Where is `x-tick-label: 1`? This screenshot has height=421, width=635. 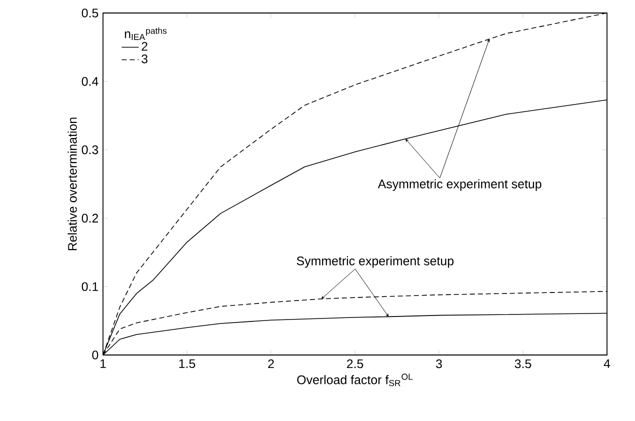 x-tick-label: 1 is located at coordinates (103, 363).